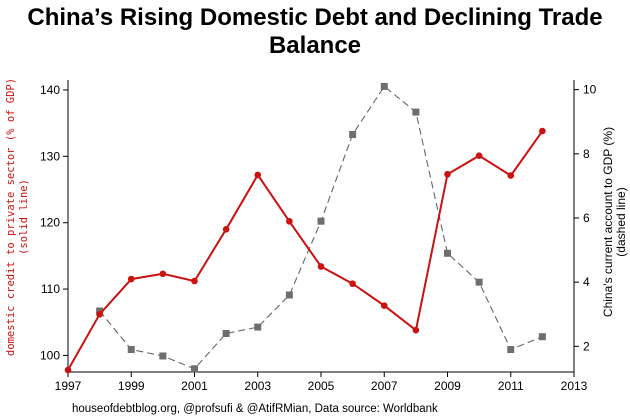 This screenshot has width=630, height=419. What do you see at coordinates (194, 386) in the screenshot?
I see `x-tick-label: 2001` at bounding box center [194, 386].